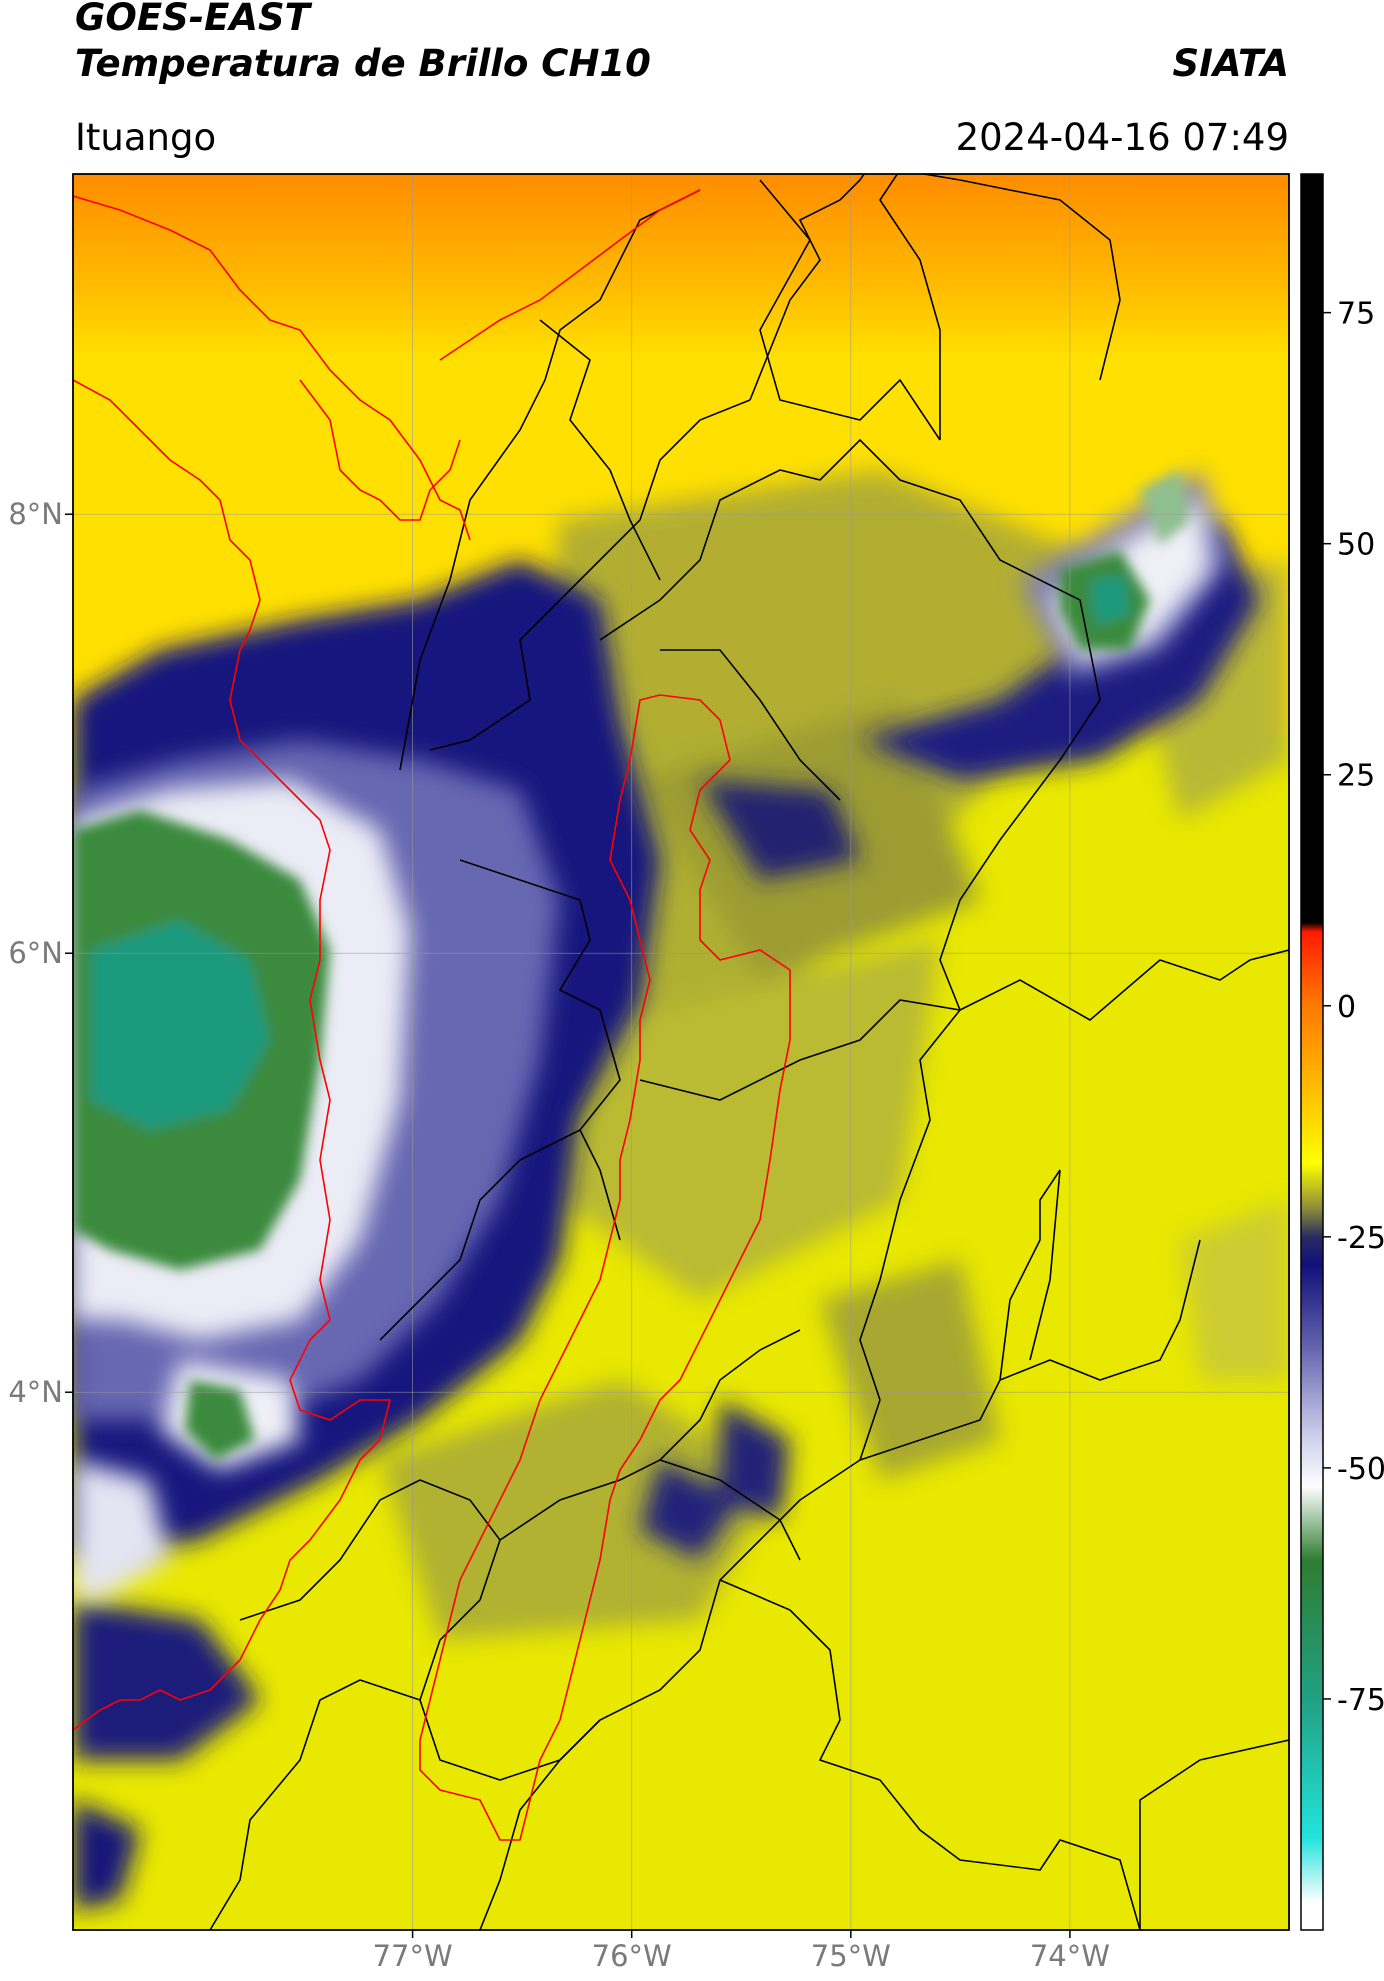  Describe the element at coordinates (363, 63) in the screenshot. I see `product-title: Temperatura de Brillo CH10` at that location.